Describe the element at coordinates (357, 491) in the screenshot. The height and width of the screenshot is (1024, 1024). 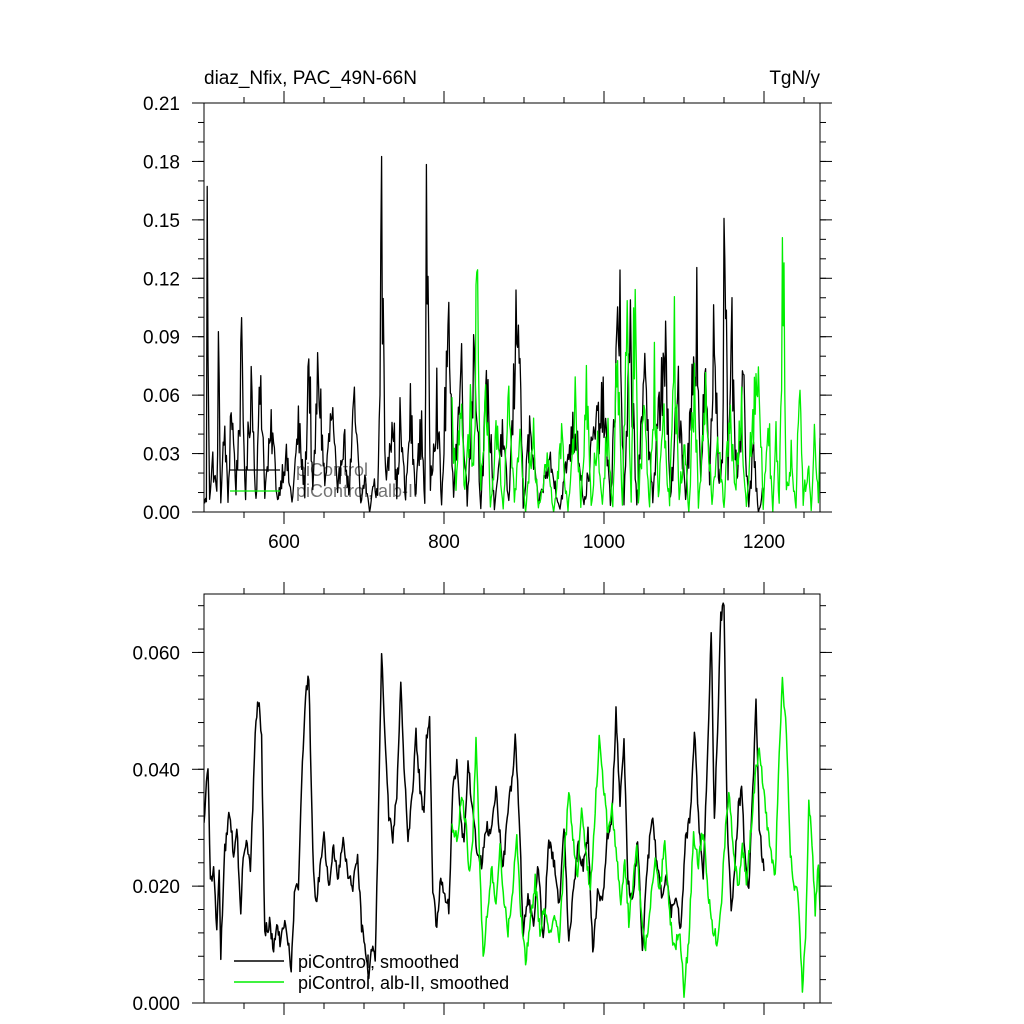
I see `legend-label-picontrol-alb-ii: piControl, alb-II` at that location.